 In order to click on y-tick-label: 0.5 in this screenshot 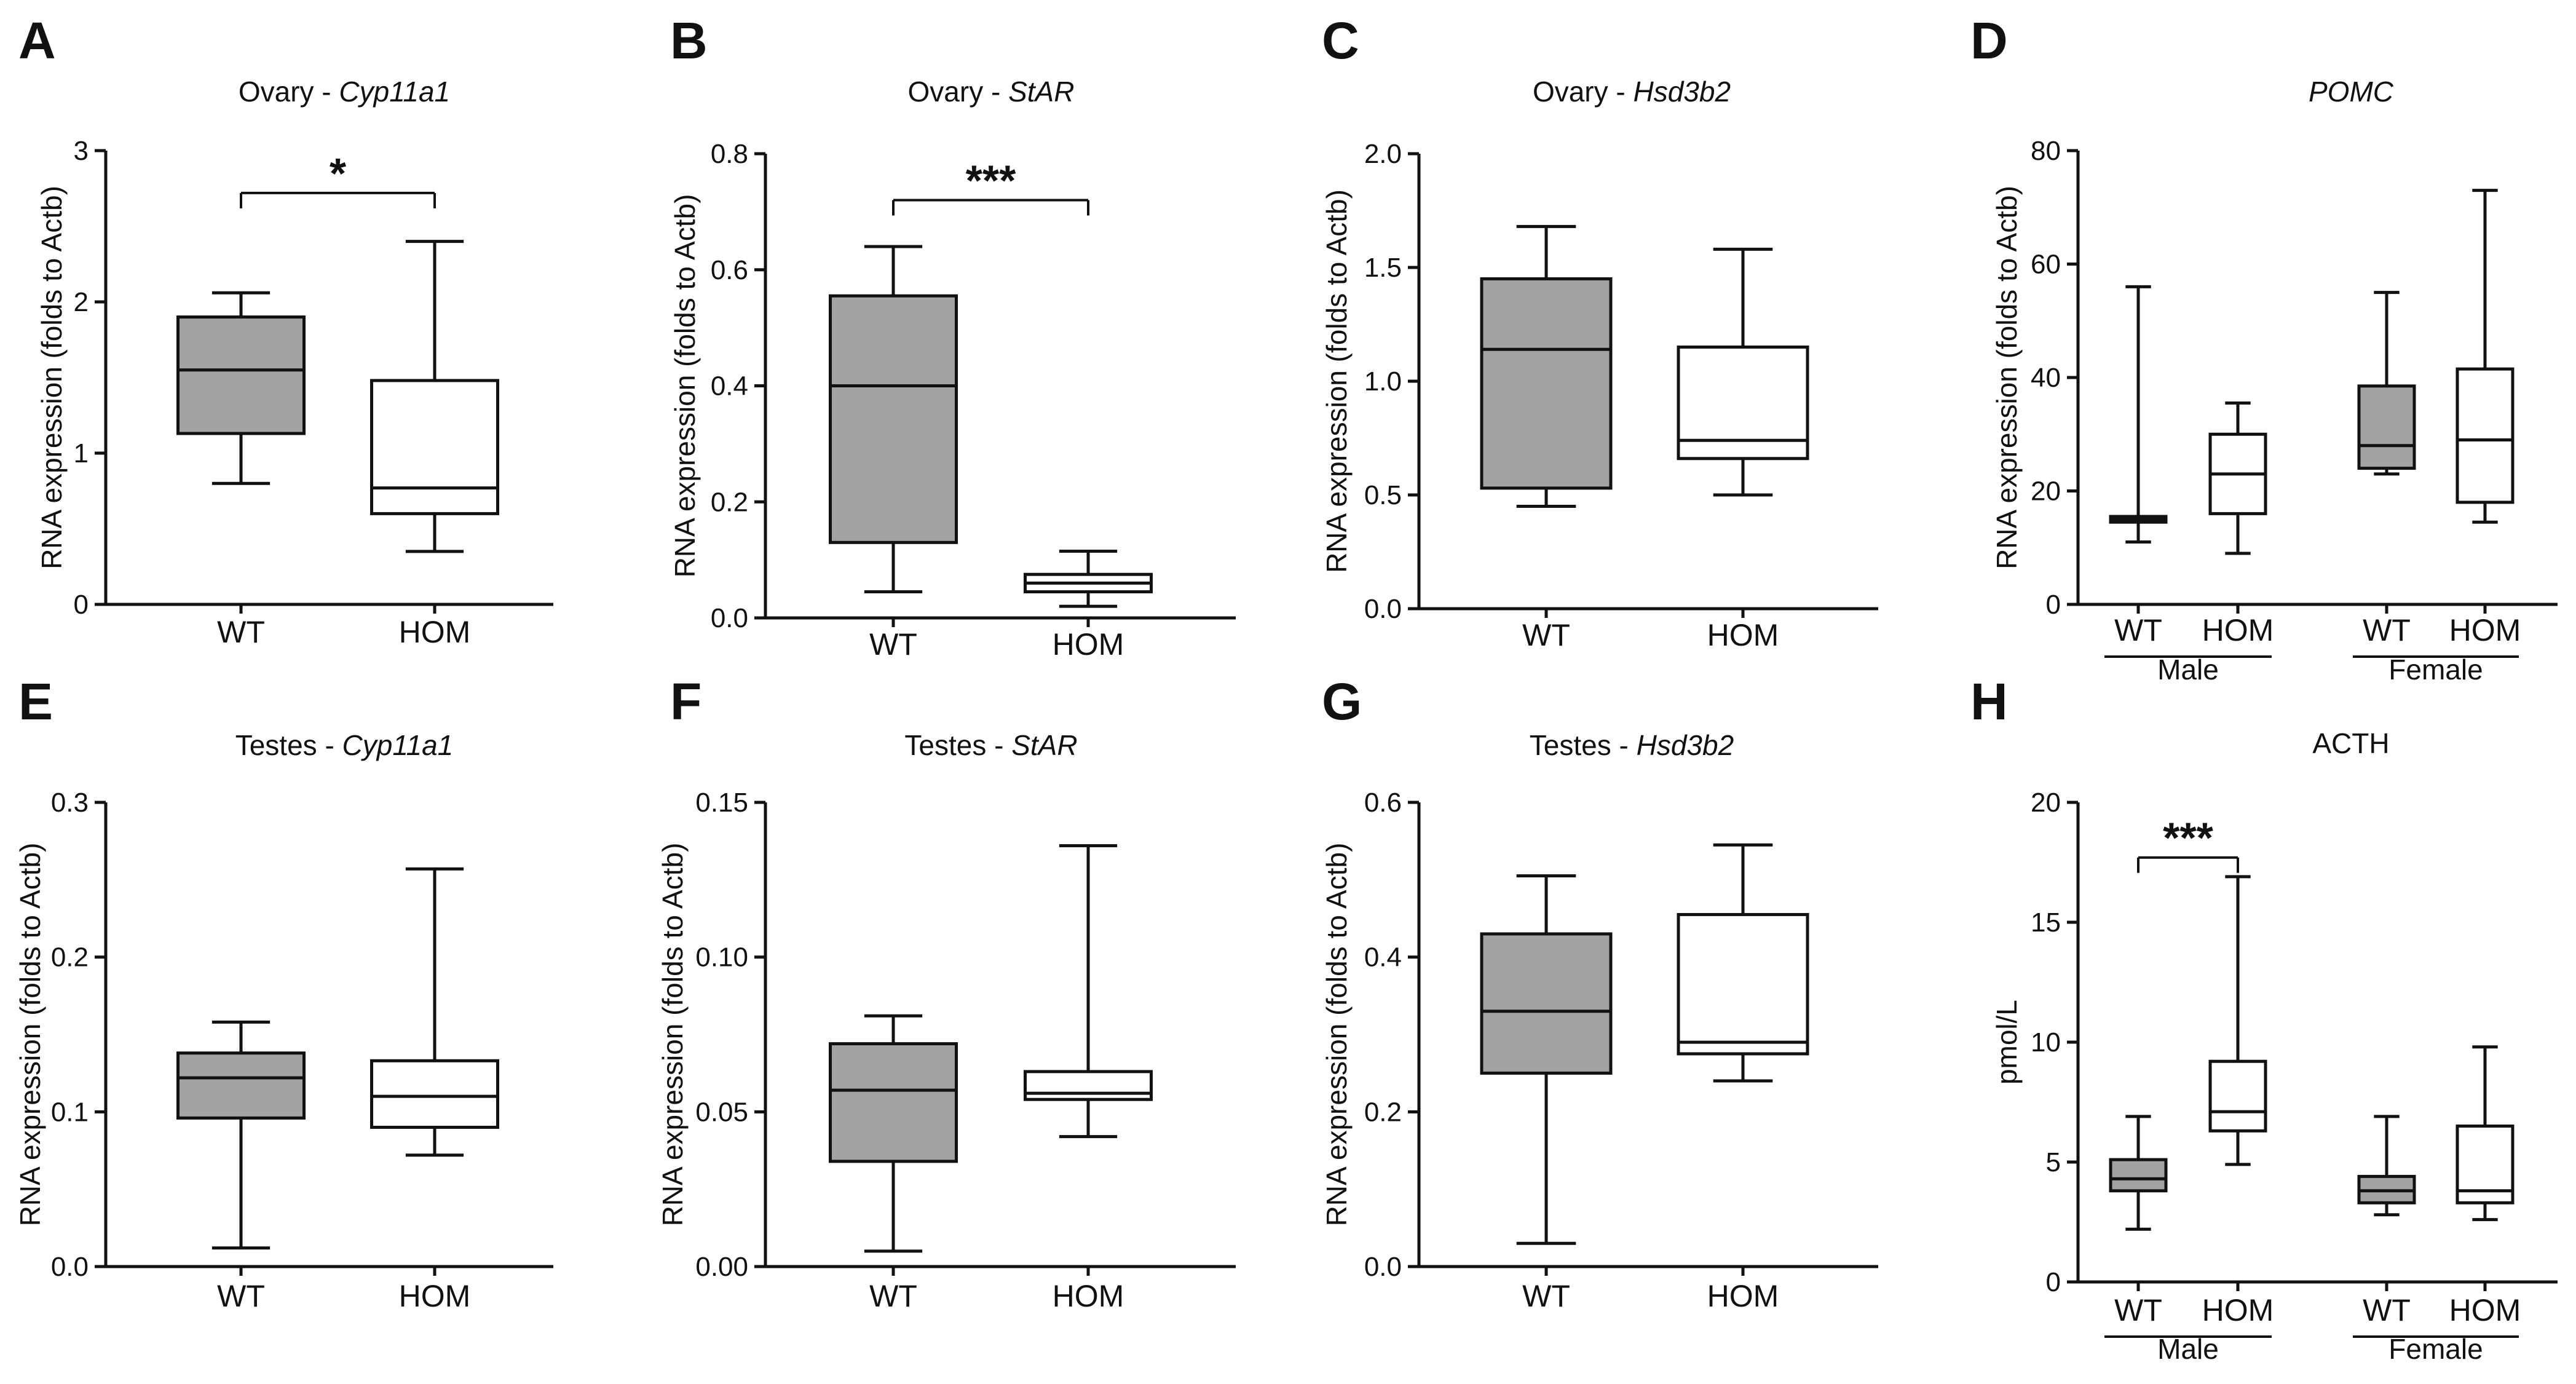, I will do `click(1383, 495)`.